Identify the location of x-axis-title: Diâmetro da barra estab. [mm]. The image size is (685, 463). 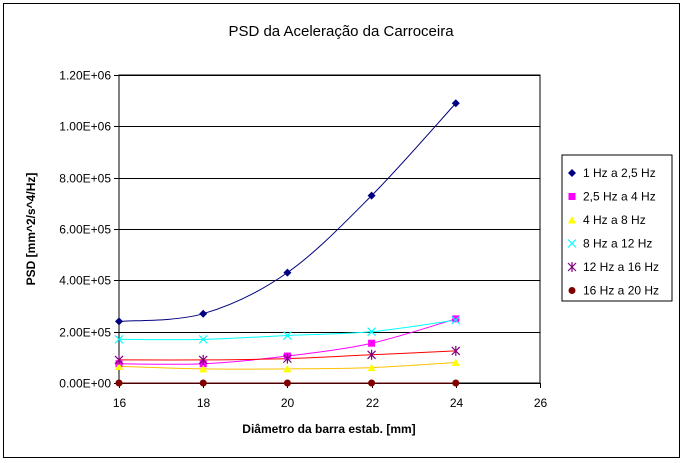
(328, 429).